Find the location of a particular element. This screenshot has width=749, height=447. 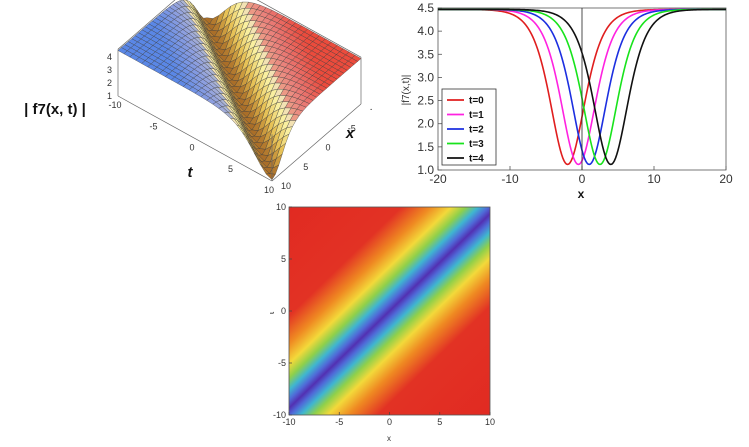

surface-x-tick-label: -5 is located at coordinates (352, 128).